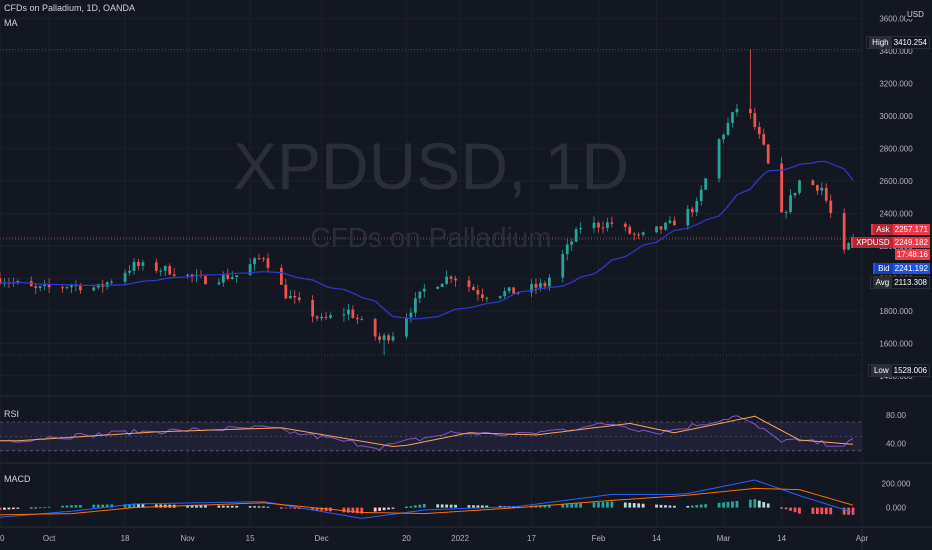 Image resolution: width=932 pixels, height=550 pixels. I want to click on time-tick-label: 2022, so click(460, 538).